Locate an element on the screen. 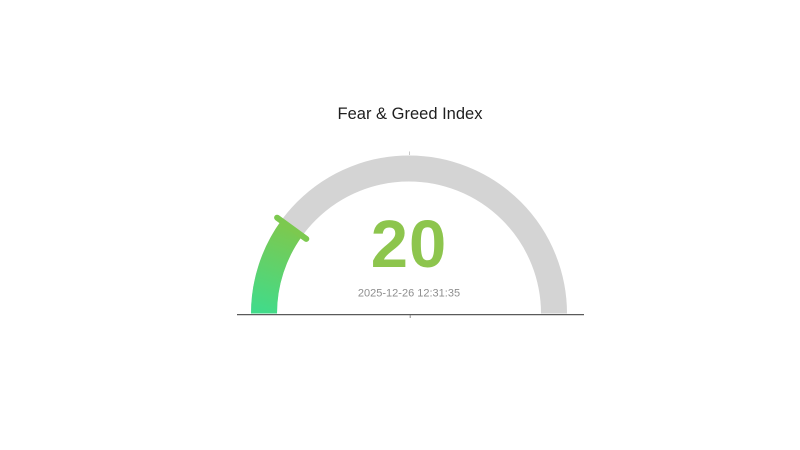 The image size is (800, 450). gauge-value-arc is located at coordinates (277, 267).